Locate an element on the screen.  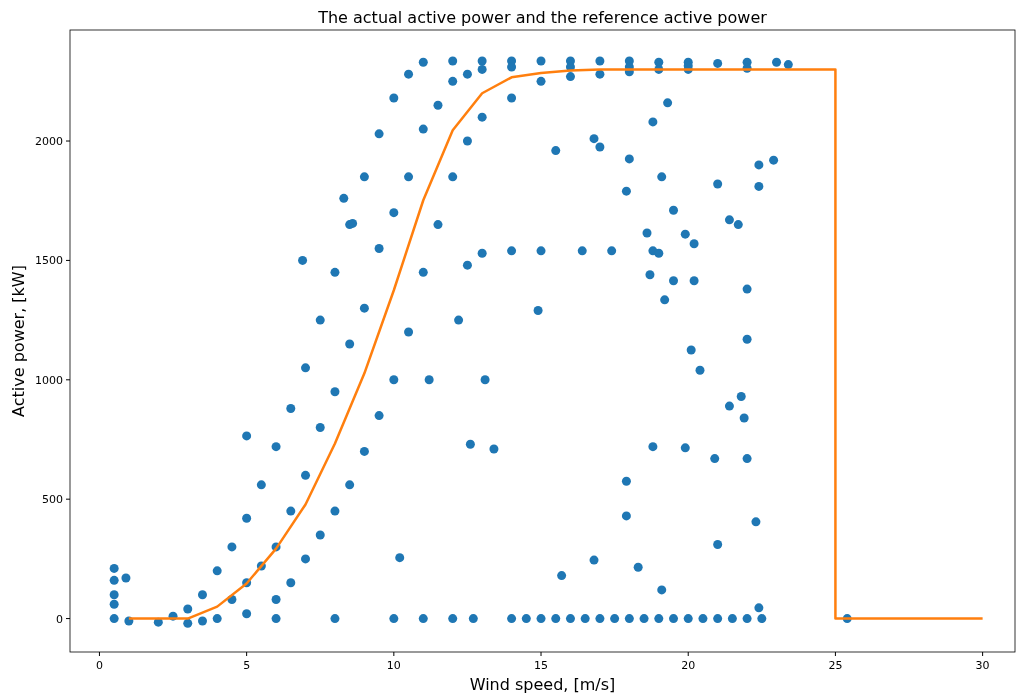
y-axis-title: Active power, [kW] is located at coordinates (18, 341).